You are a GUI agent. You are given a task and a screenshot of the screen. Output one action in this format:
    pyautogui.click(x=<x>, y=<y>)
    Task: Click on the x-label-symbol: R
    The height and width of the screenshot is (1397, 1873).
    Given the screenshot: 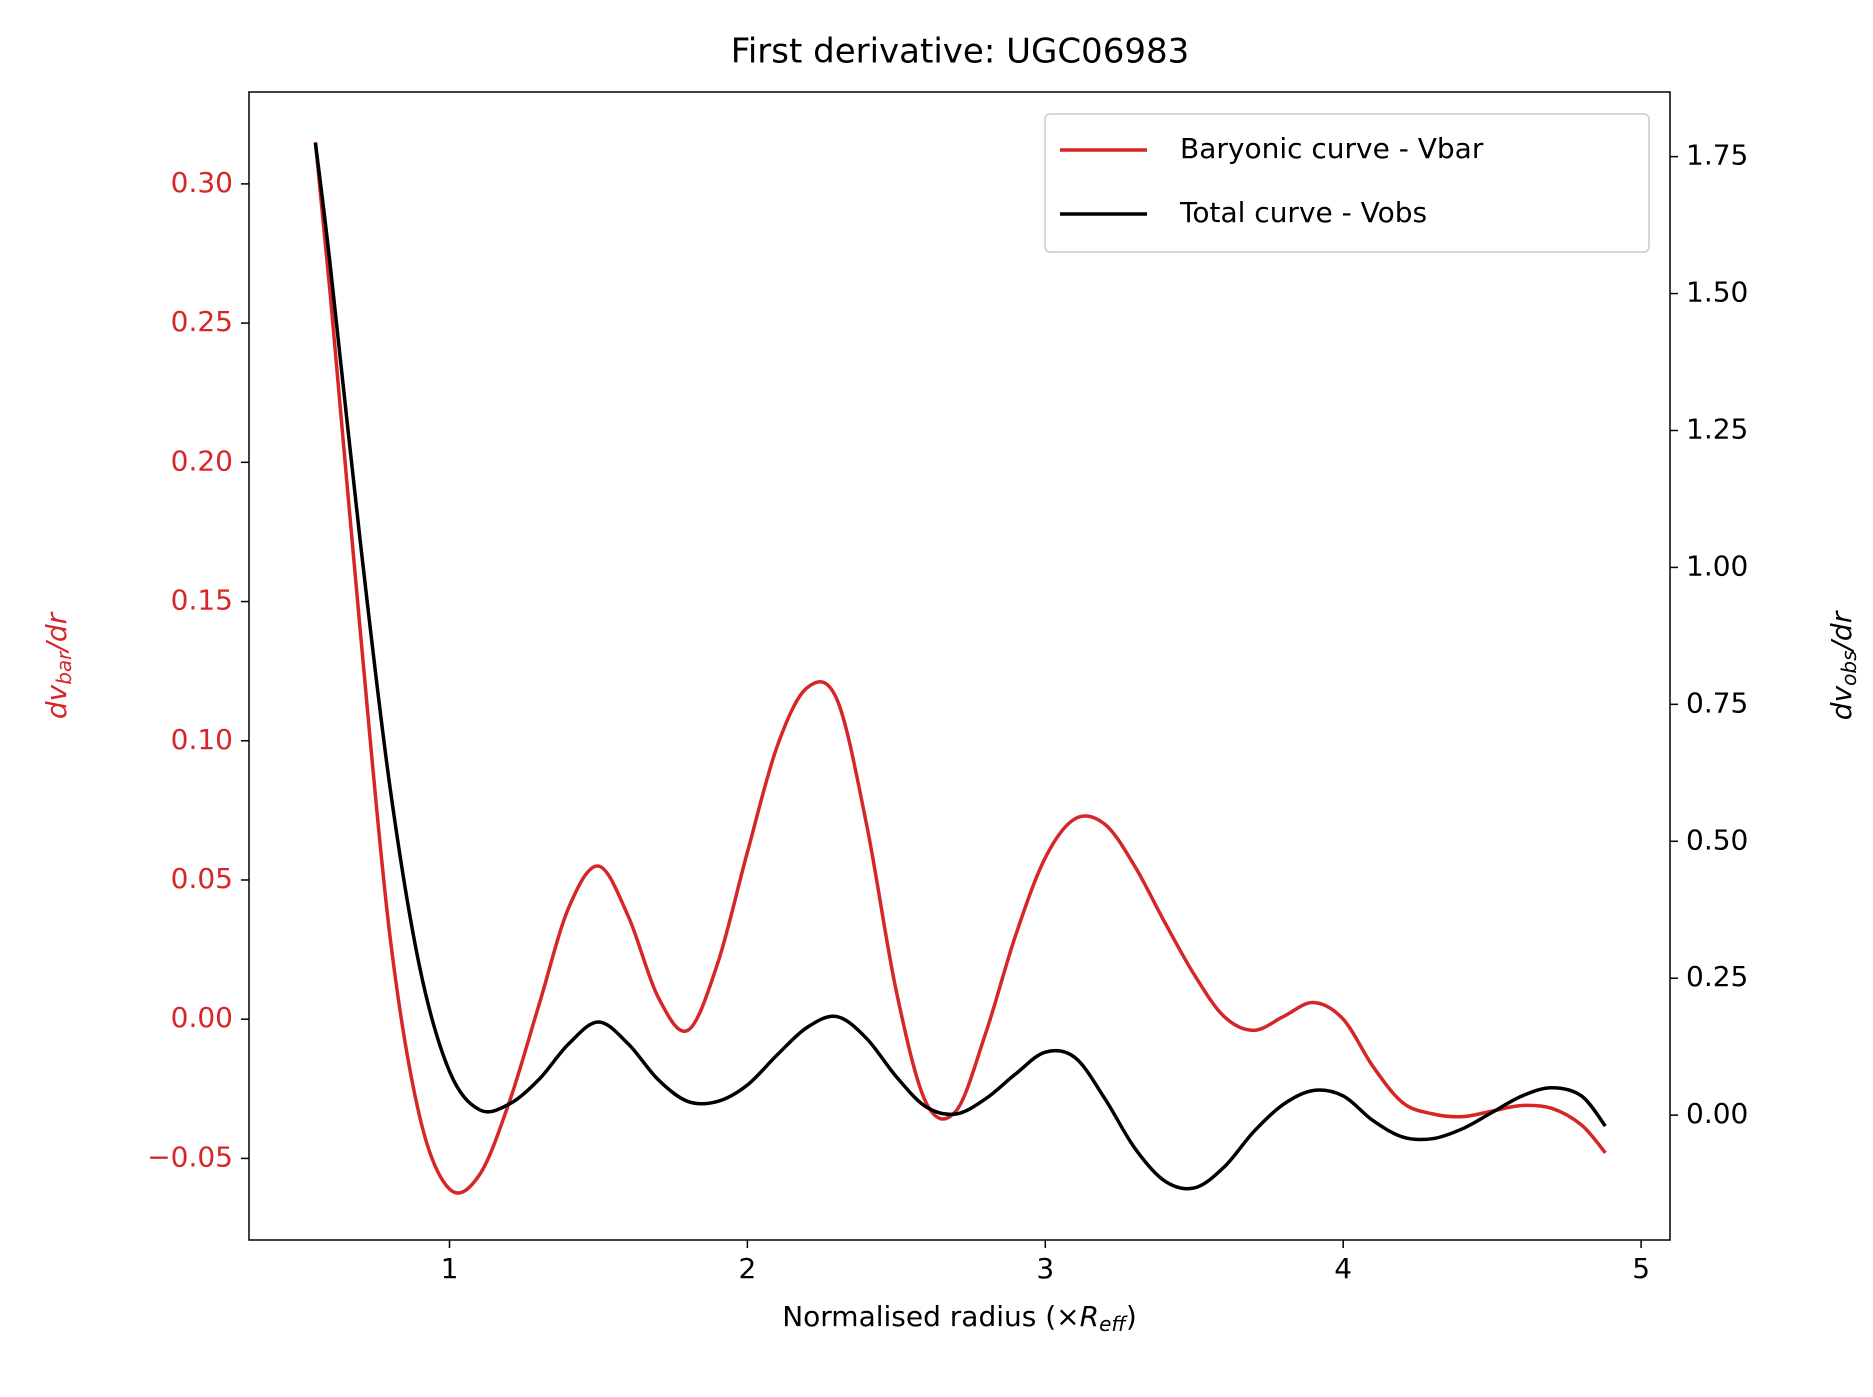 What is the action you would take?
    pyautogui.click(x=1089, y=1316)
    